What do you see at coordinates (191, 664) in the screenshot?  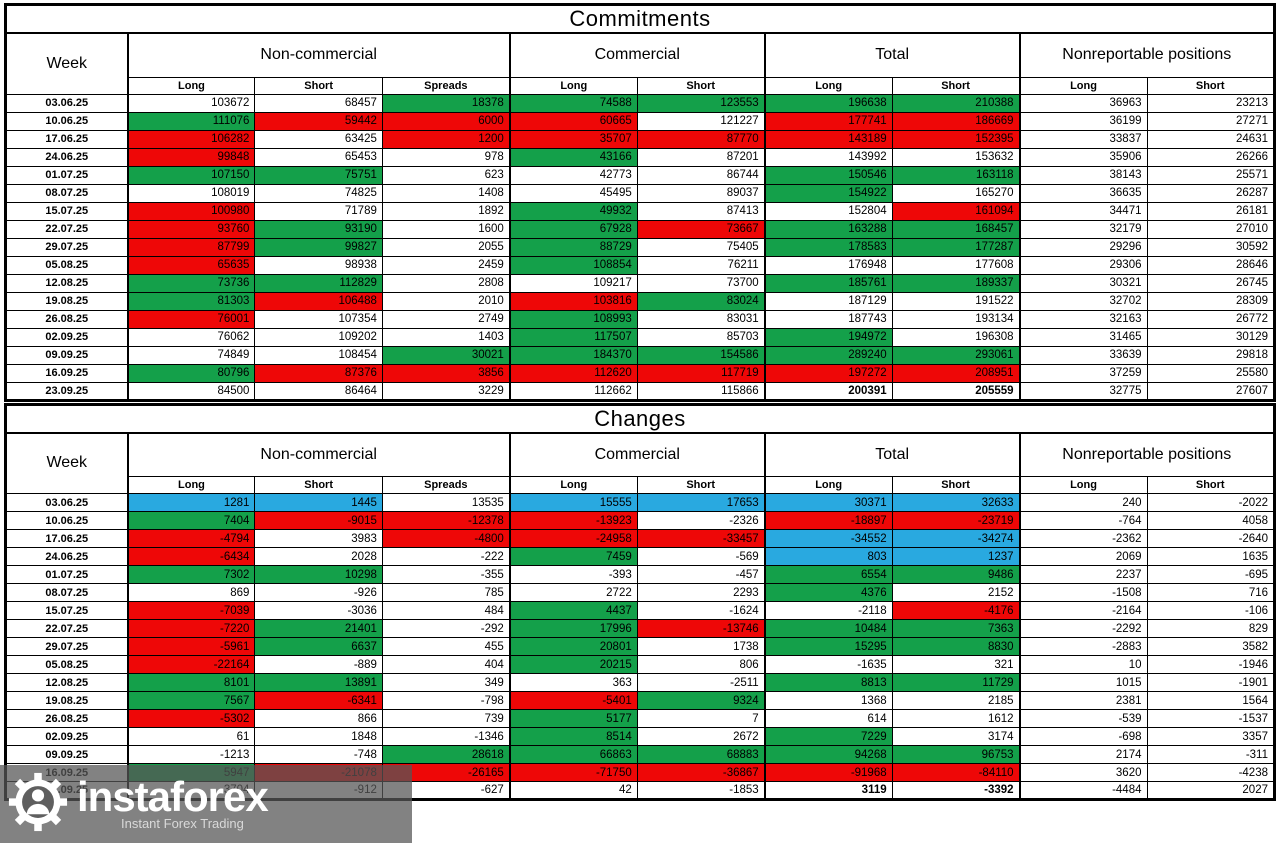 I see `value-cell: -22164` at bounding box center [191, 664].